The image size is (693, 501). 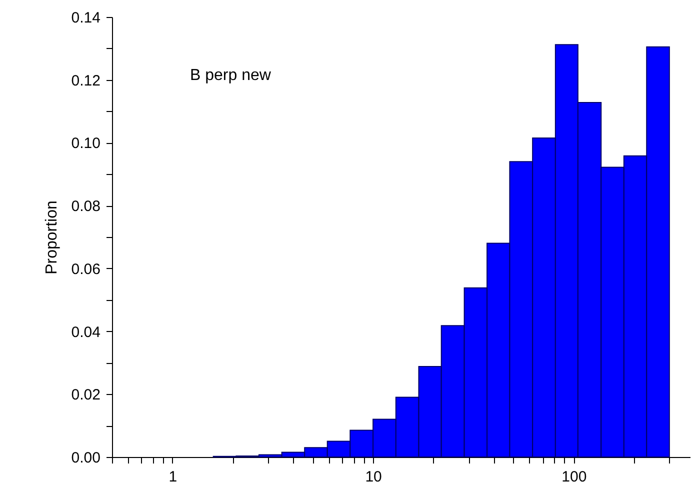 I want to click on y-tick-label: 0.06, so click(x=85, y=269).